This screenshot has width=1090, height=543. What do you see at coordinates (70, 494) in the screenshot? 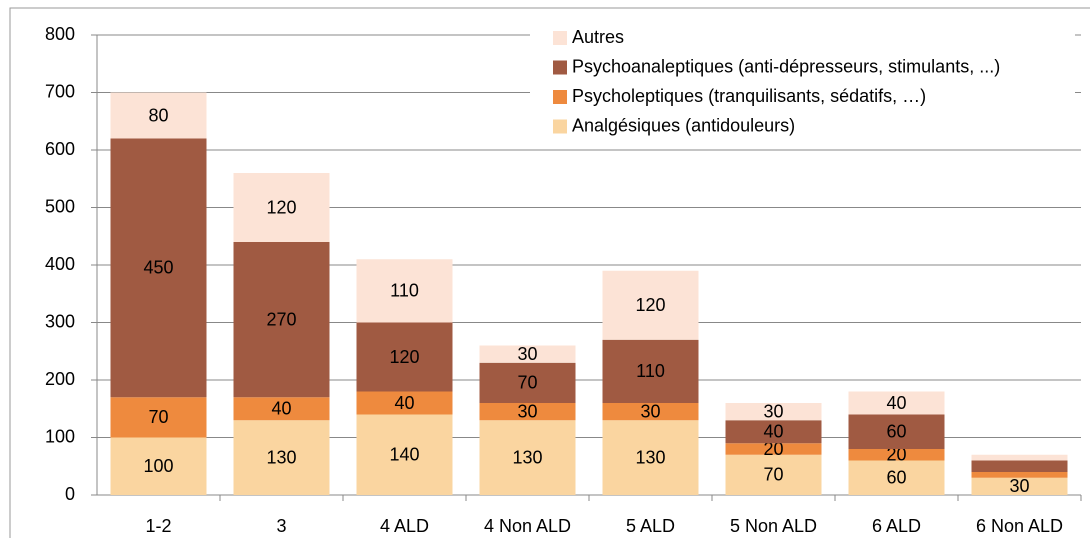
I see `y-tick-label: 0` at bounding box center [70, 494].